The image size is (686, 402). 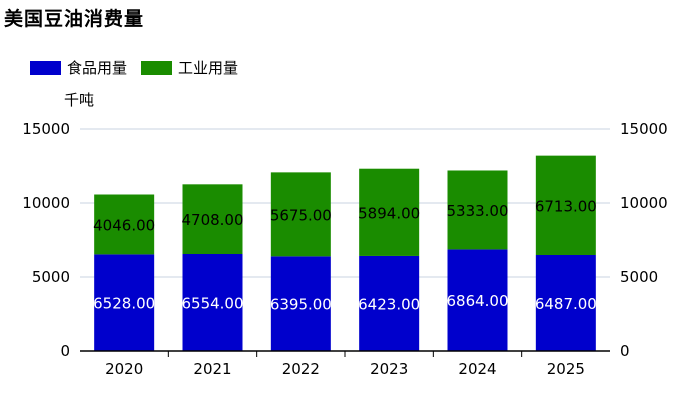 I want to click on data-label-food: 6395.00, so click(x=301, y=305).